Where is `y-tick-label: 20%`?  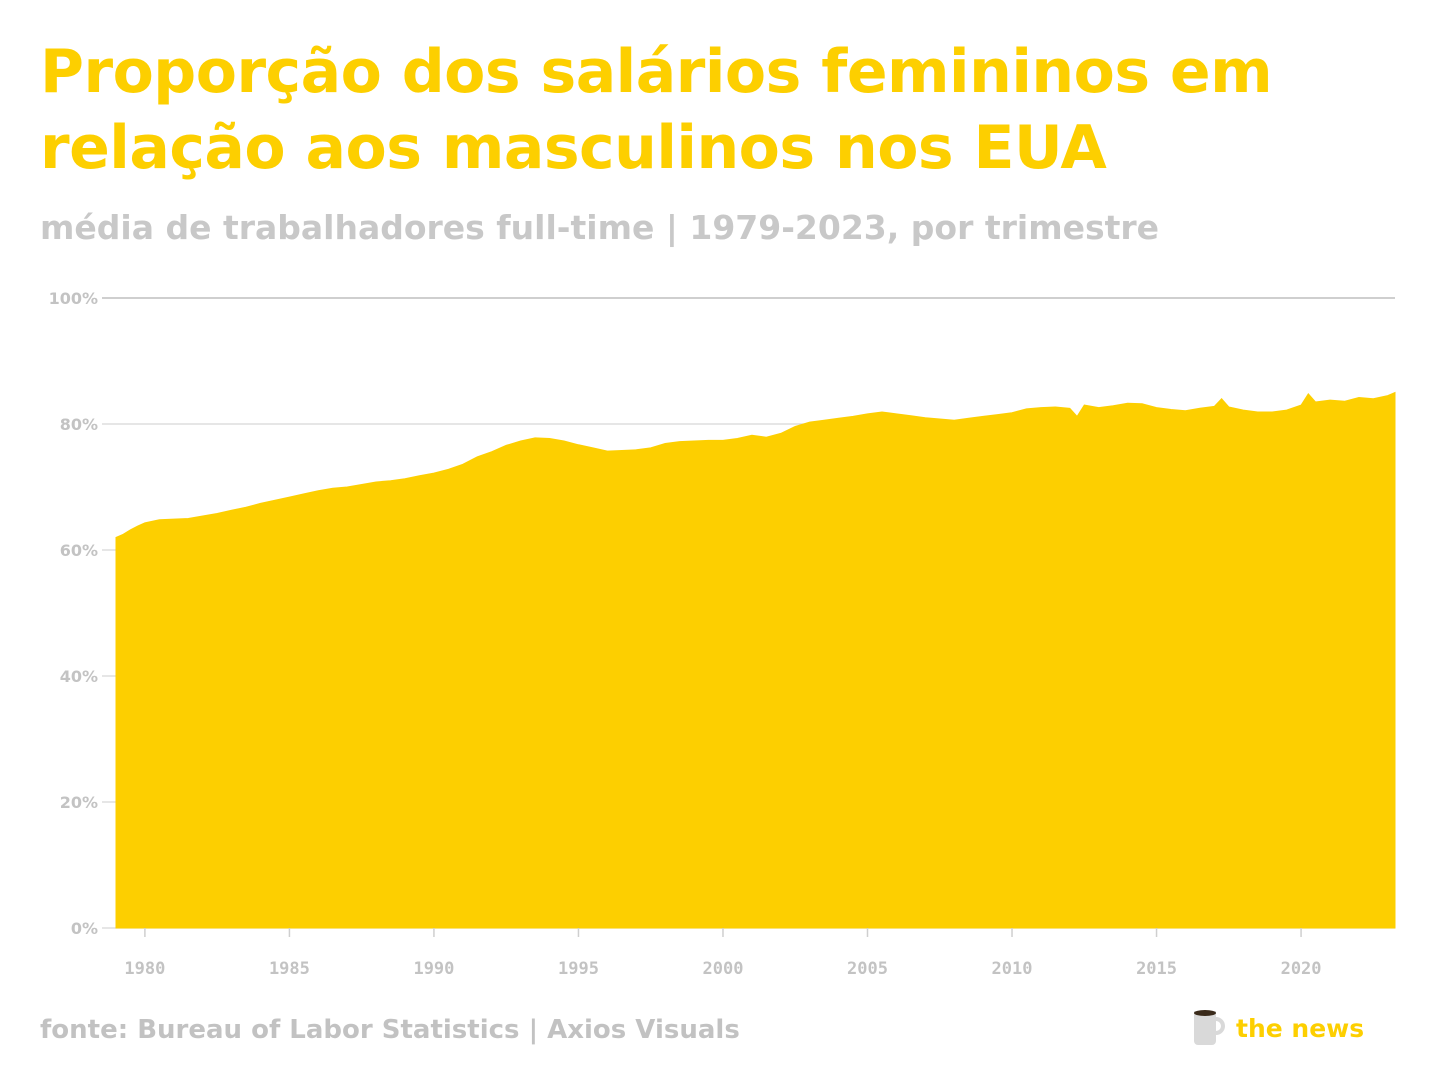
y-tick-label: 20% is located at coordinates (79, 802).